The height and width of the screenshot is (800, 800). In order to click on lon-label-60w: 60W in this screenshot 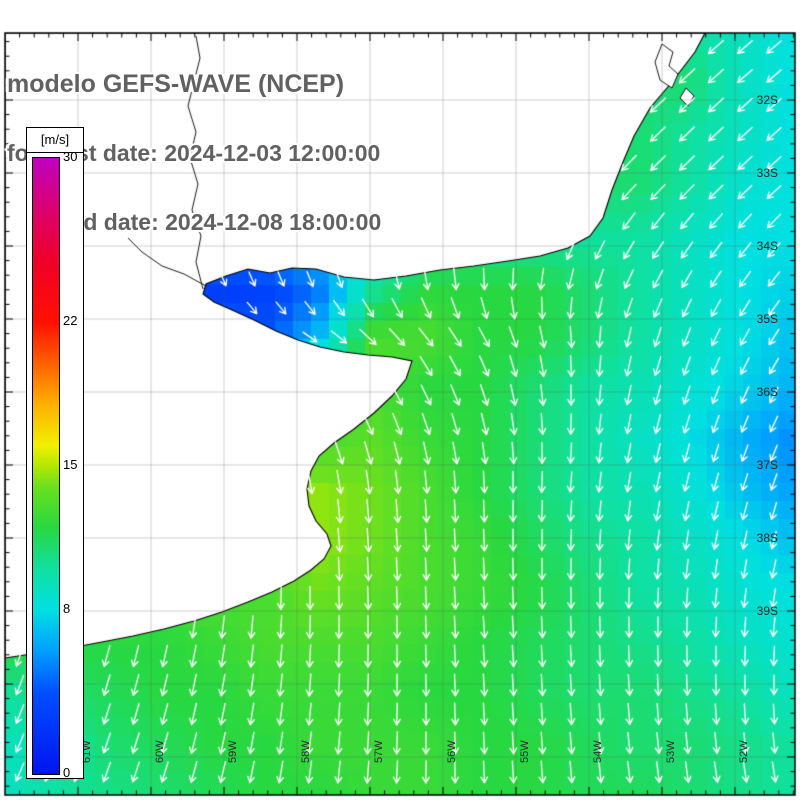, I will do `click(160, 751)`.